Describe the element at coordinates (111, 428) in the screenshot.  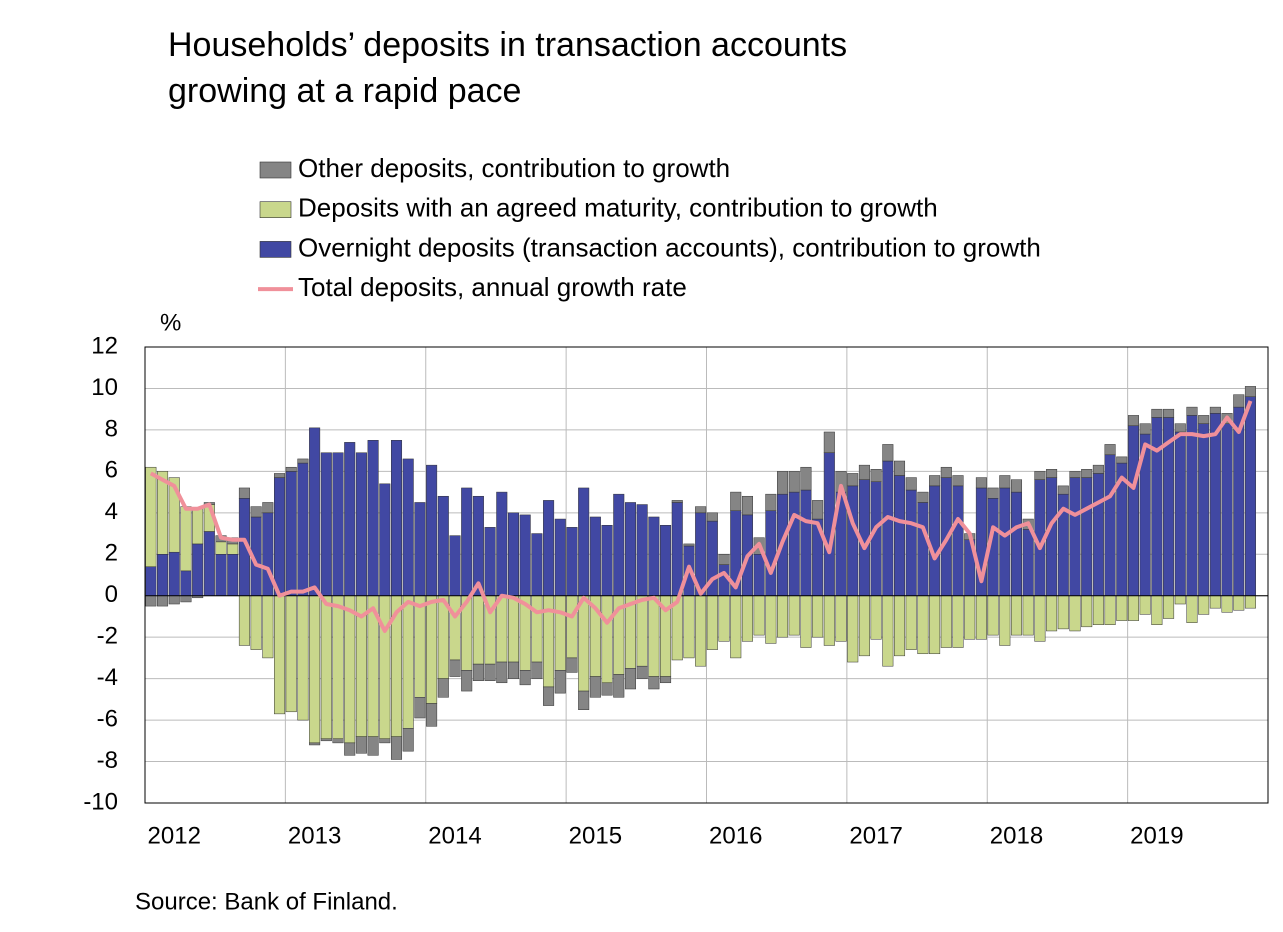
I see `y-tick-label: 8` at that location.